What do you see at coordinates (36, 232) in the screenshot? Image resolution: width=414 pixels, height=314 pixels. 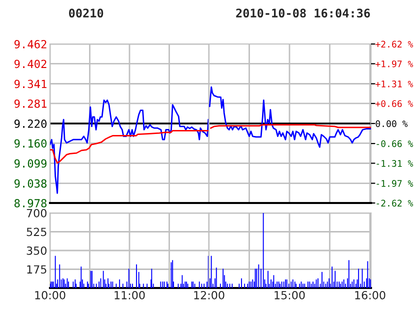 I see `y-tick-label: 525` at bounding box center [36, 232].